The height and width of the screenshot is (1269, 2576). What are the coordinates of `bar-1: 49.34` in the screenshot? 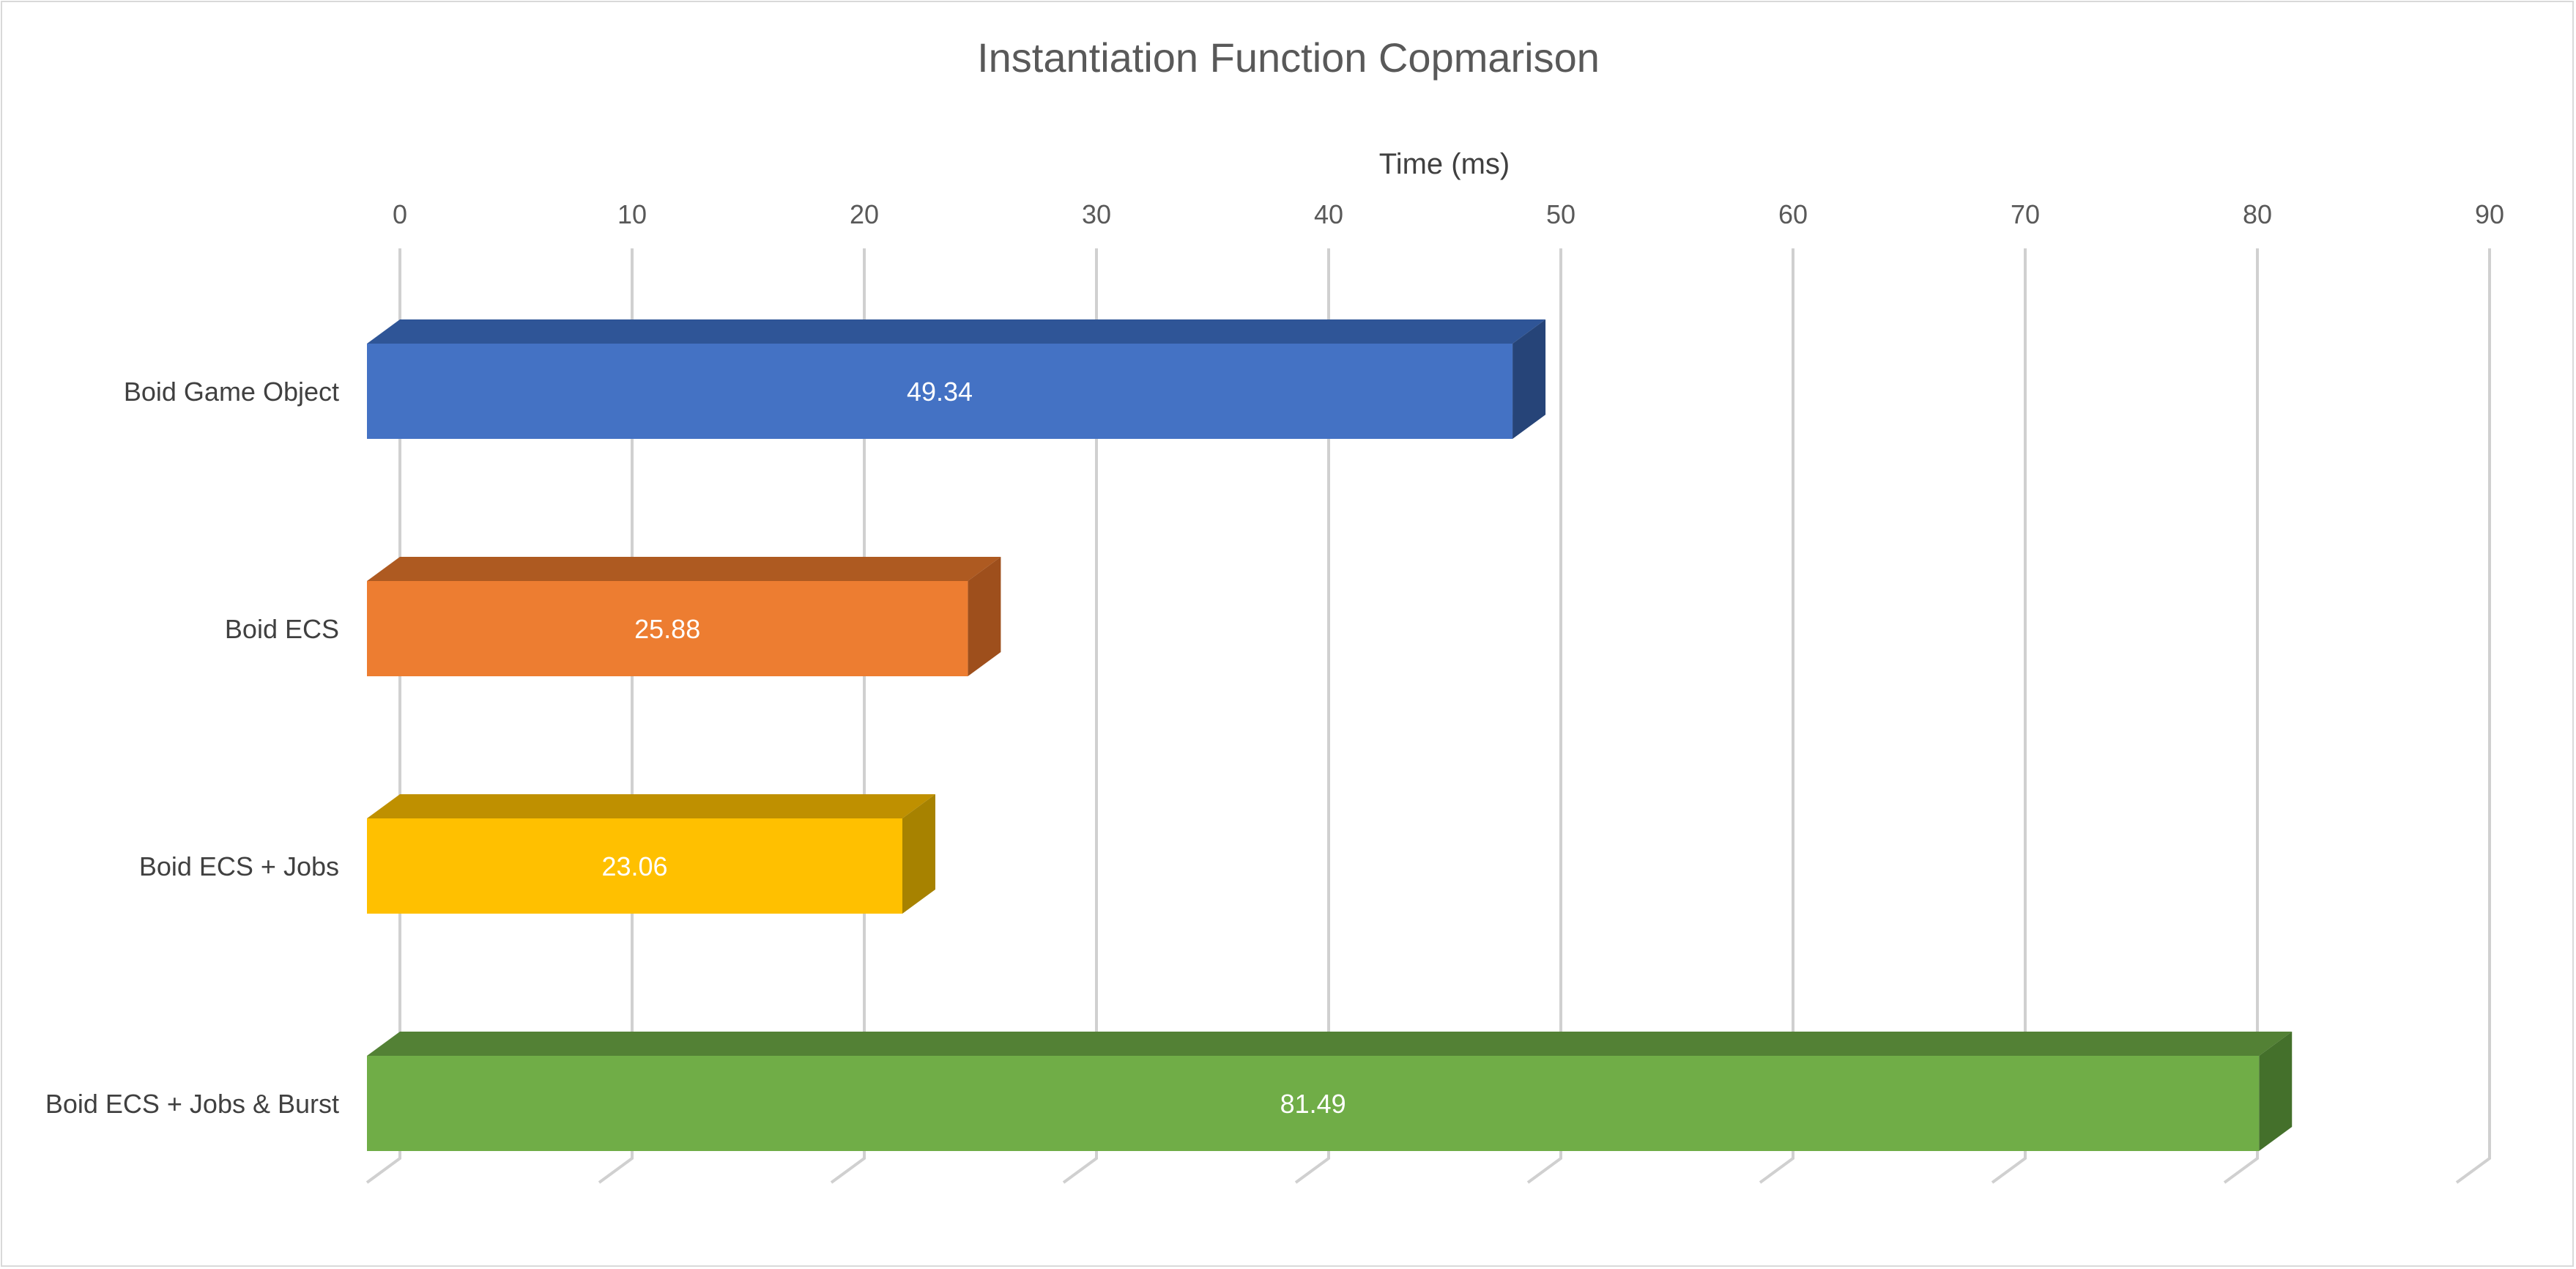 It's located at (956, 379).